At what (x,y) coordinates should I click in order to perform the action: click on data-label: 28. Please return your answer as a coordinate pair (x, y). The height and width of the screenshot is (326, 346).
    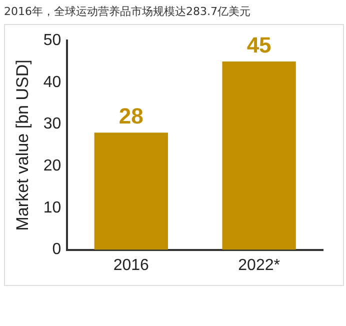
    Looking at the image, I should click on (131, 116).